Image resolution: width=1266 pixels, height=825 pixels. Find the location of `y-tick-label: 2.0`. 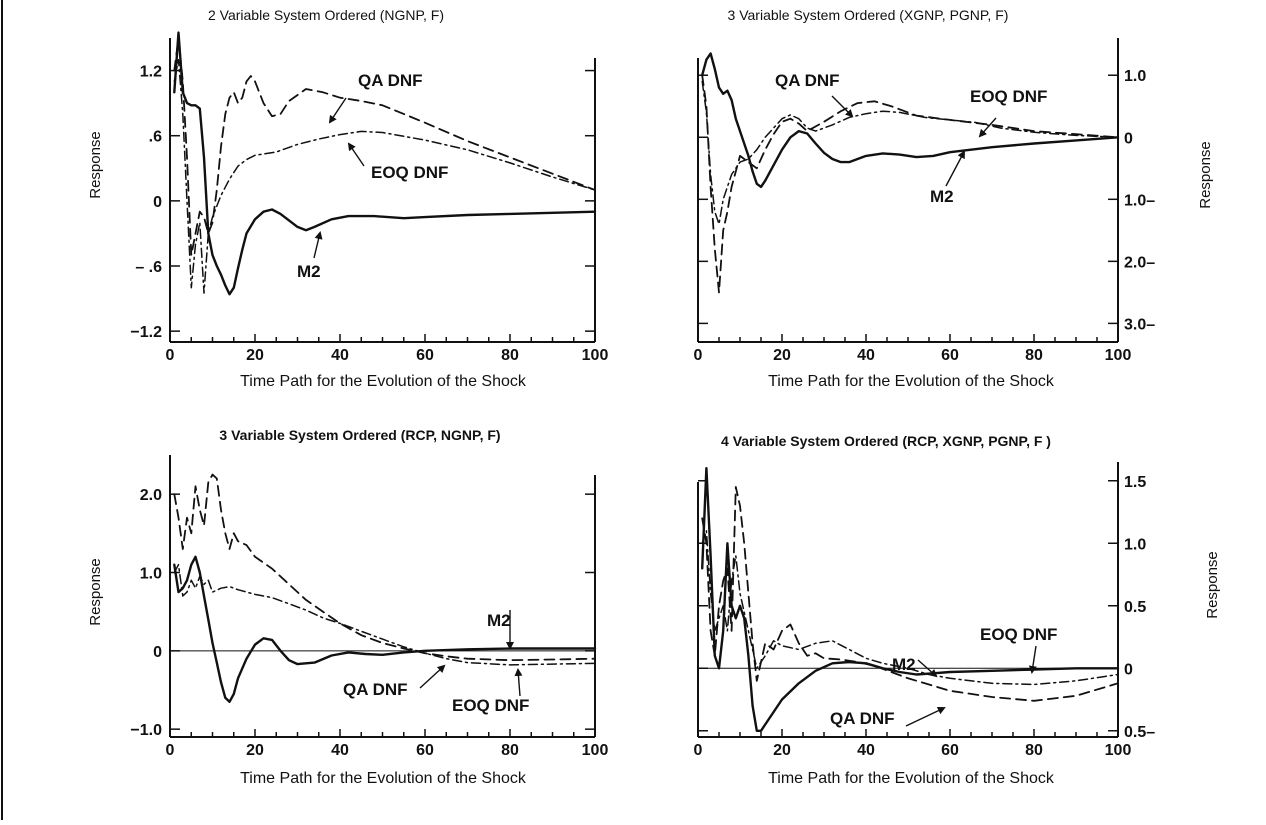

y-tick-label: 2.0 is located at coordinates (151, 495).